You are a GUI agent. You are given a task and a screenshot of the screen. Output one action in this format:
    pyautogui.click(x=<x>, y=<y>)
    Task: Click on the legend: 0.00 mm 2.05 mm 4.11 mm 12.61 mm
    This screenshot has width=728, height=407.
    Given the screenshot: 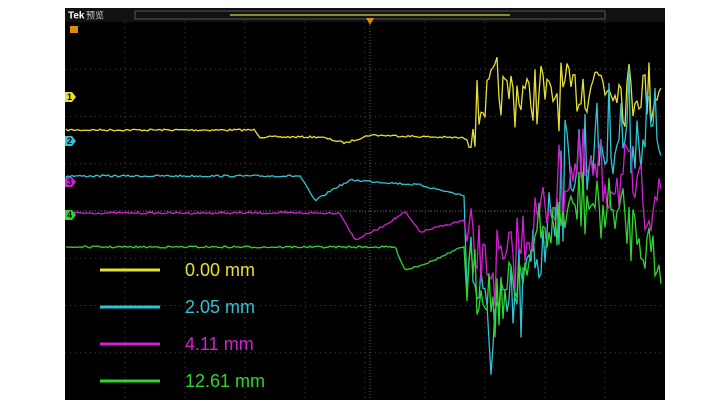 What is the action you would take?
    pyautogui.click(x=182, y=325)
    